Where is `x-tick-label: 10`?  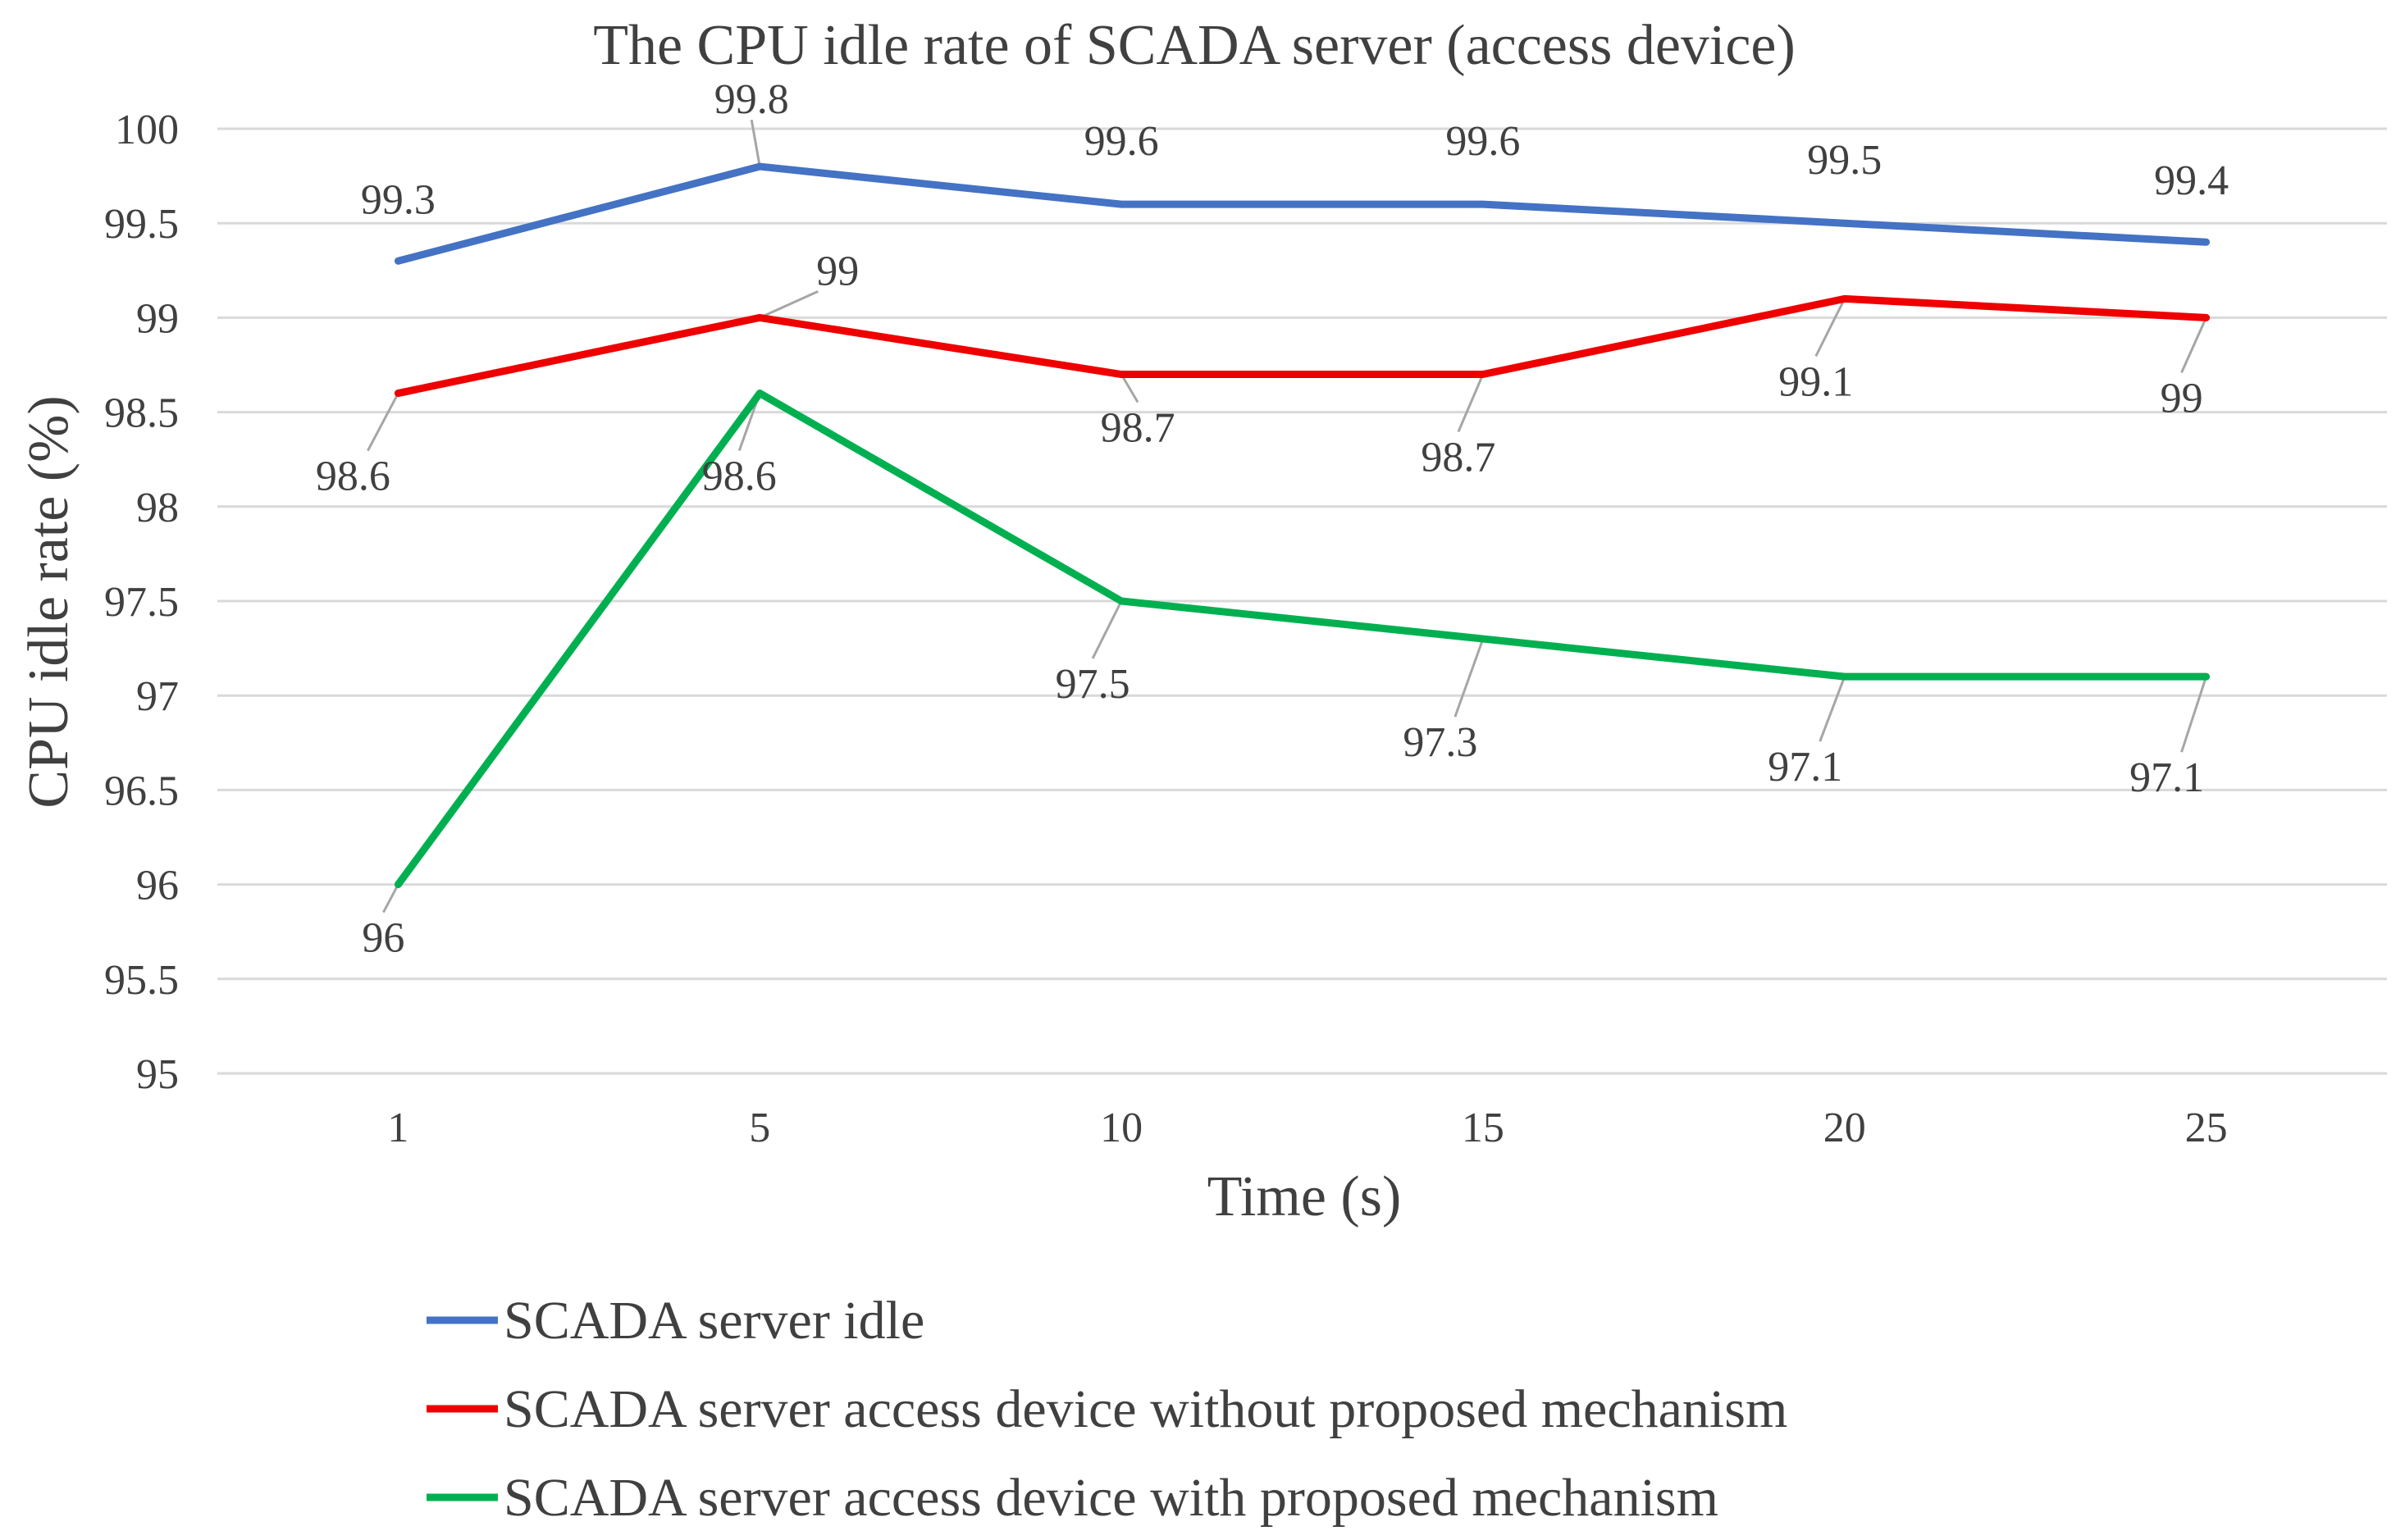 x-tick-label: 10 is located at coordinates (1121, 1128).